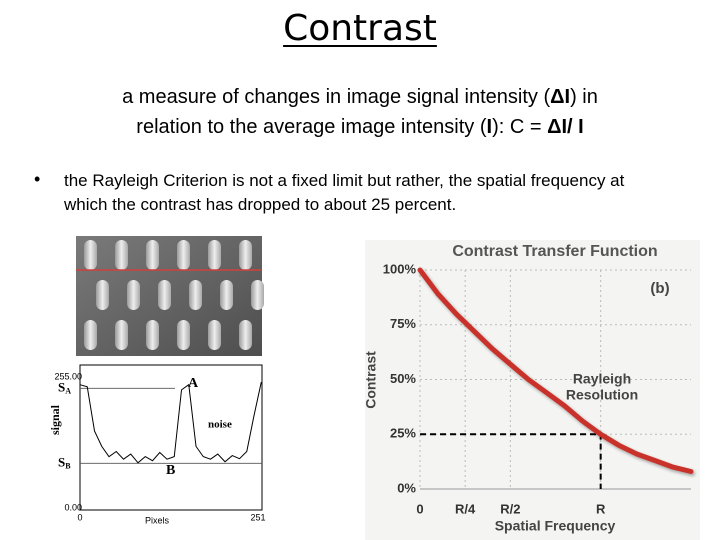  Describe the element at coordinates (73, 507) in the screenshot. I see `y-tick-label: 0.00` at that location.